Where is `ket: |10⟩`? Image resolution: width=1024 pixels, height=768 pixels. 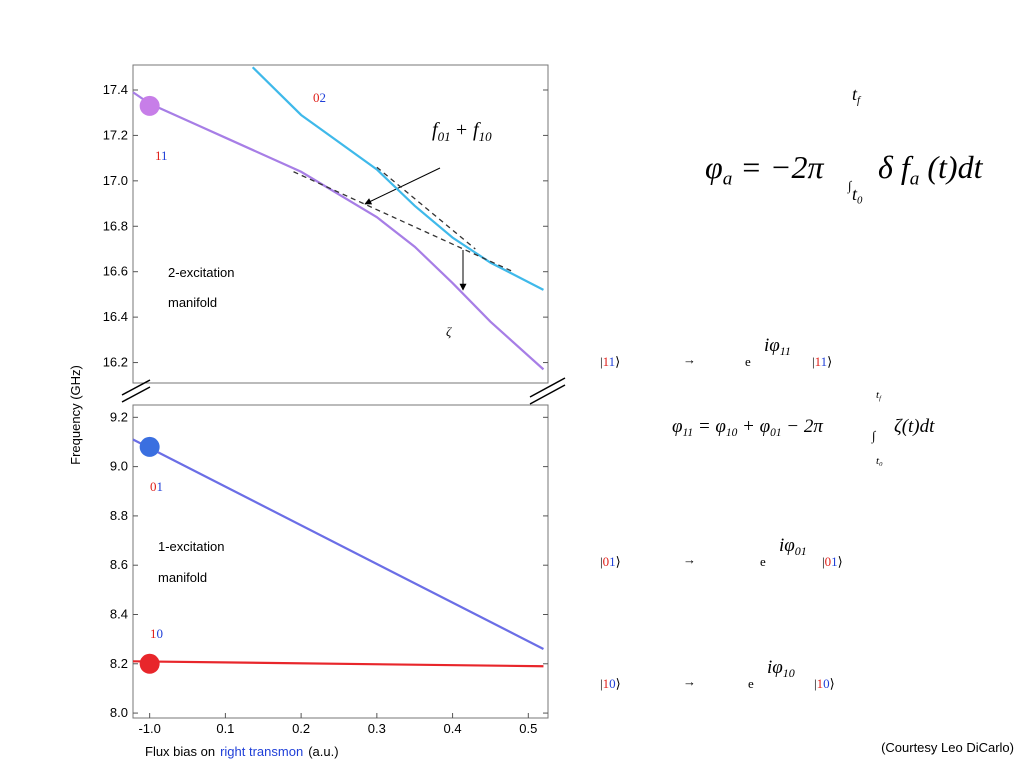 ket: |10⟩ is located at coordinates (824, 683).